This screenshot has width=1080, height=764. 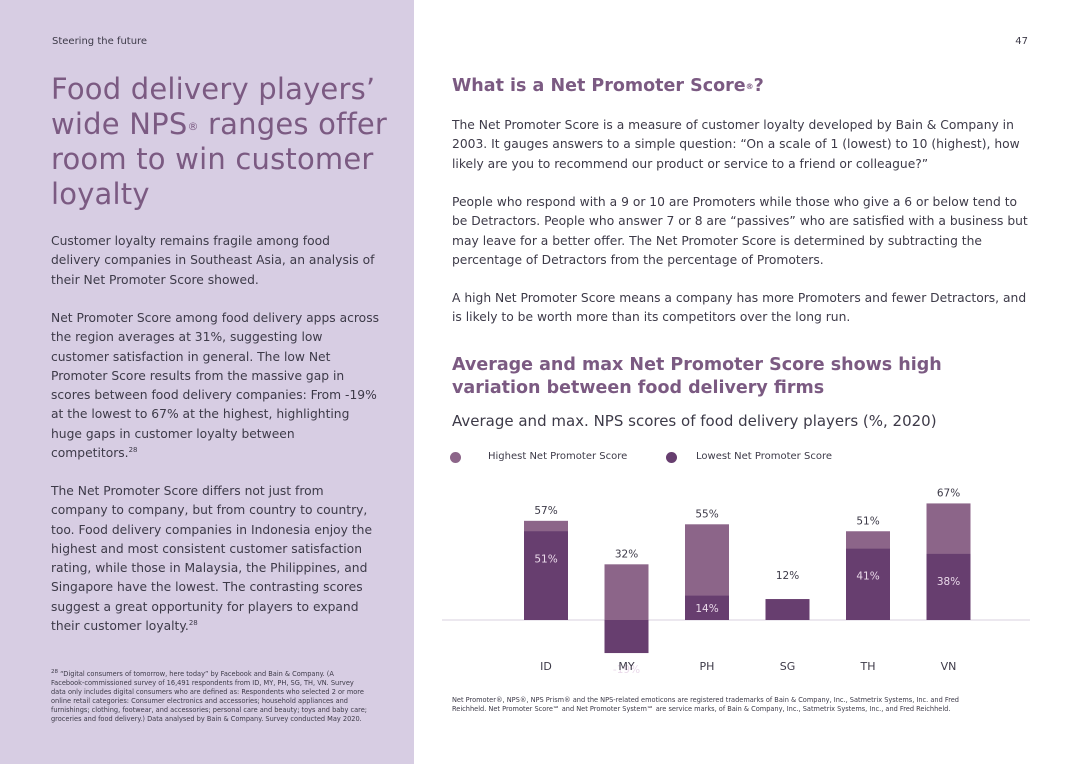 I want to click on label-highest-id: 57%, so click(x=545, y=511).